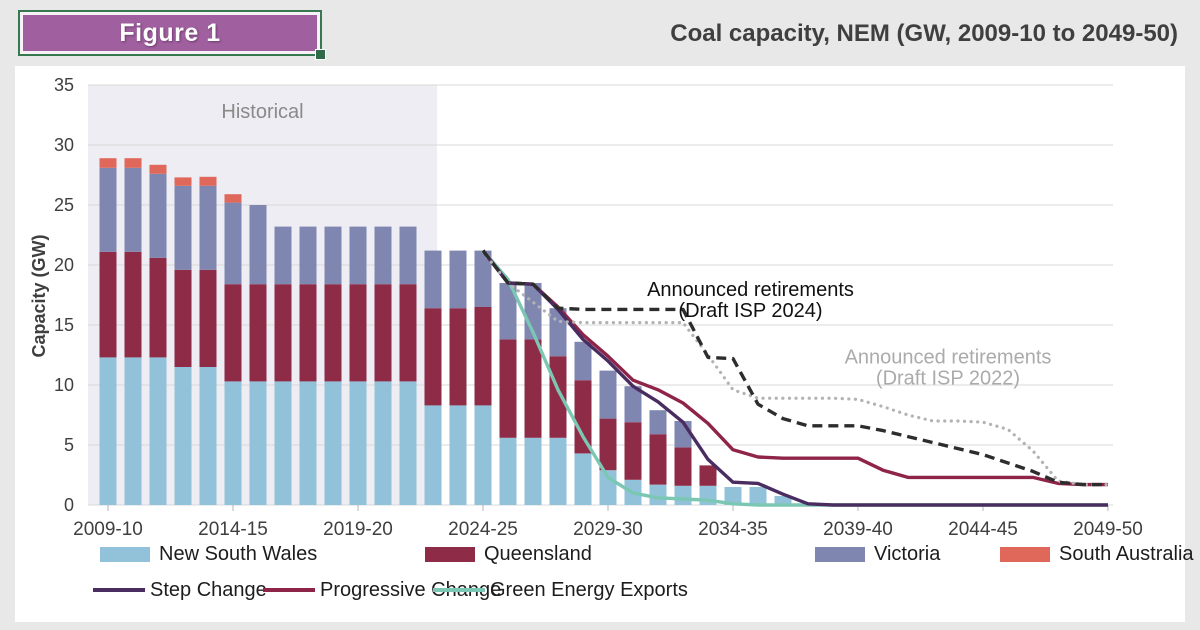 The image size is (1200, 630). Describe the element at coordinates (119, 590) in the screenshot. I see `legend-swatch-step-change` at that location.